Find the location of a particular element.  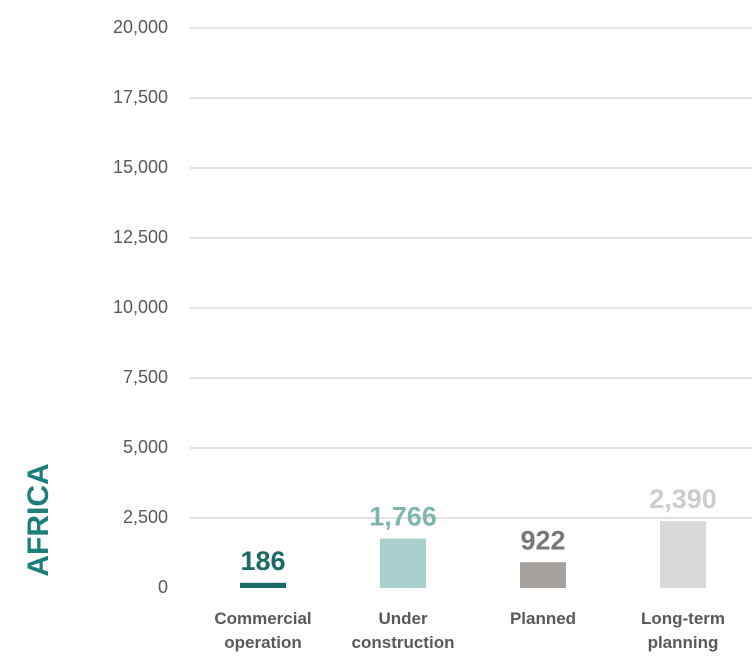

y-tick-label: 12,500 is located at coordinates (140, 237).